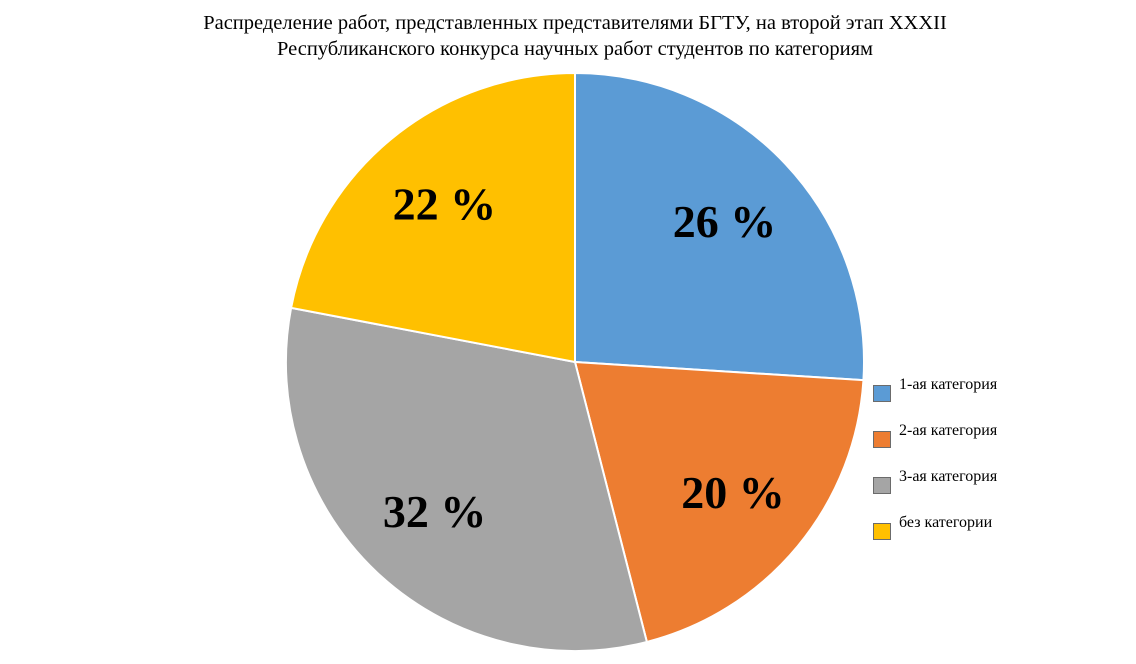  Describe the element at coordinates (948, 476) in the screenshot. I see `legend-label-3: 3-ая категория` at that location.